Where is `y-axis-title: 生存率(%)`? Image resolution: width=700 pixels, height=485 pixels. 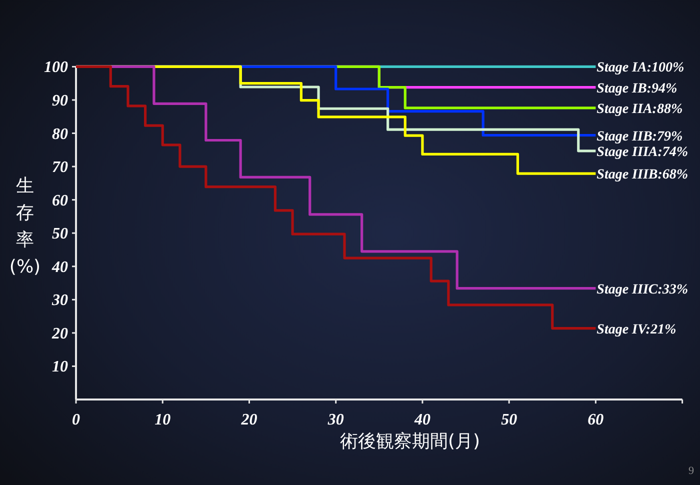 y-axis-title: 生存率(%) is located at coordinates (25, 227).